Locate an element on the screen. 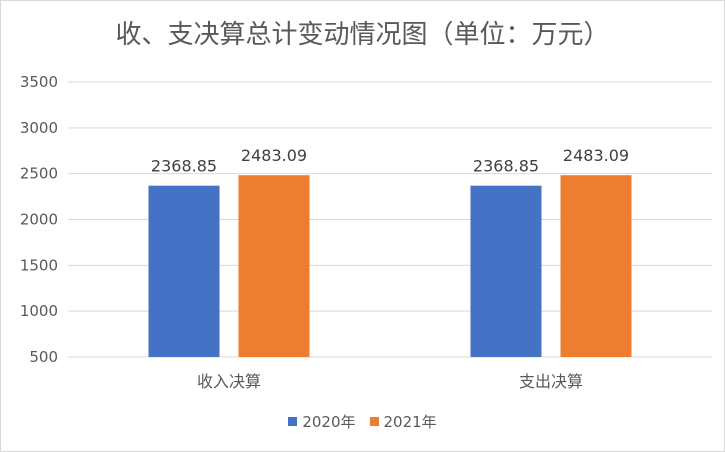 The width and height of the screenshot is (725, 452). y-tick-label: 1000 is located at coordinates (39, 311).